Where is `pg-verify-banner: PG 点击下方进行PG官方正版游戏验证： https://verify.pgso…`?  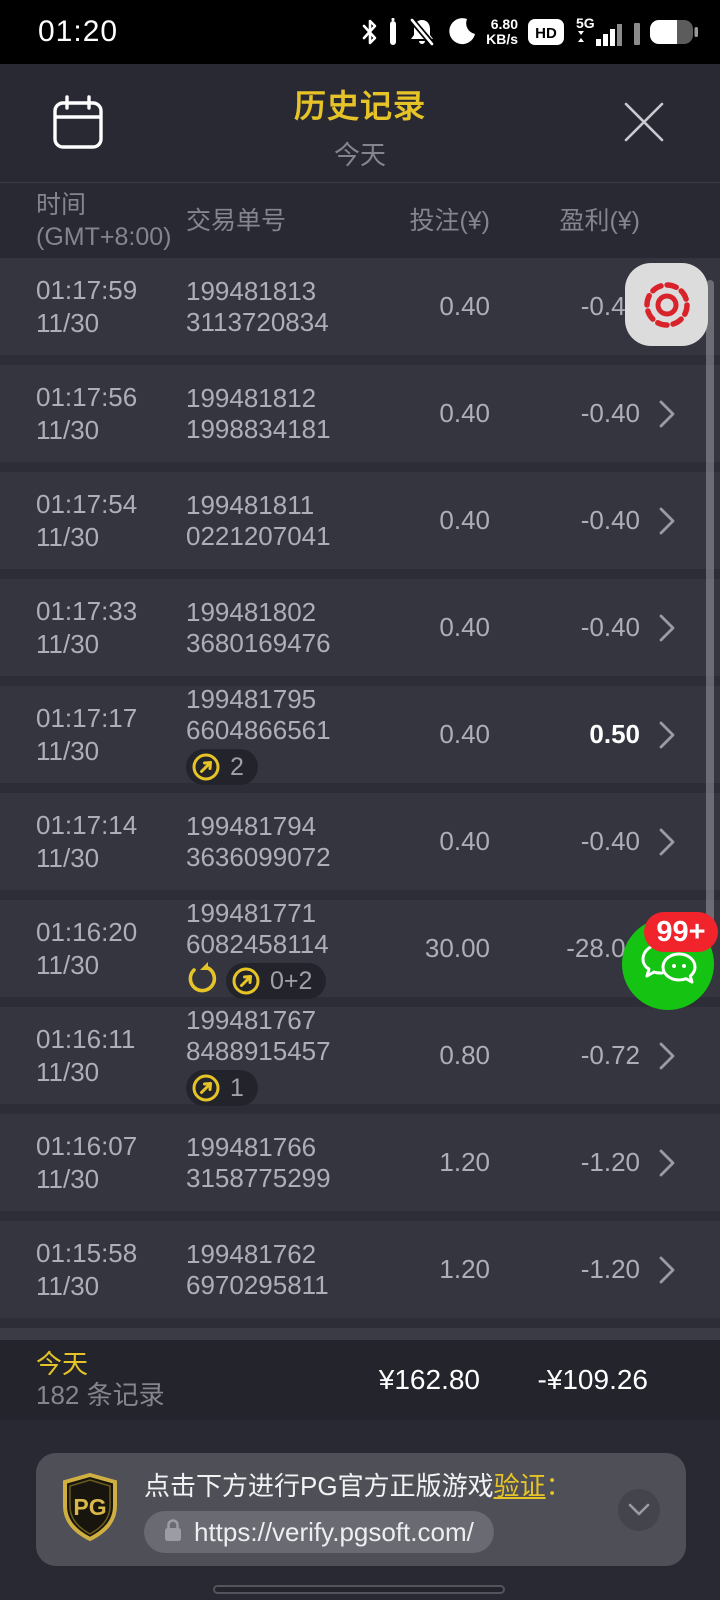
pg-verify-banner: PG 点击下方进行PG官方正版游戏验证： https://verify.pgso… is located at coordinates (361, 1509).